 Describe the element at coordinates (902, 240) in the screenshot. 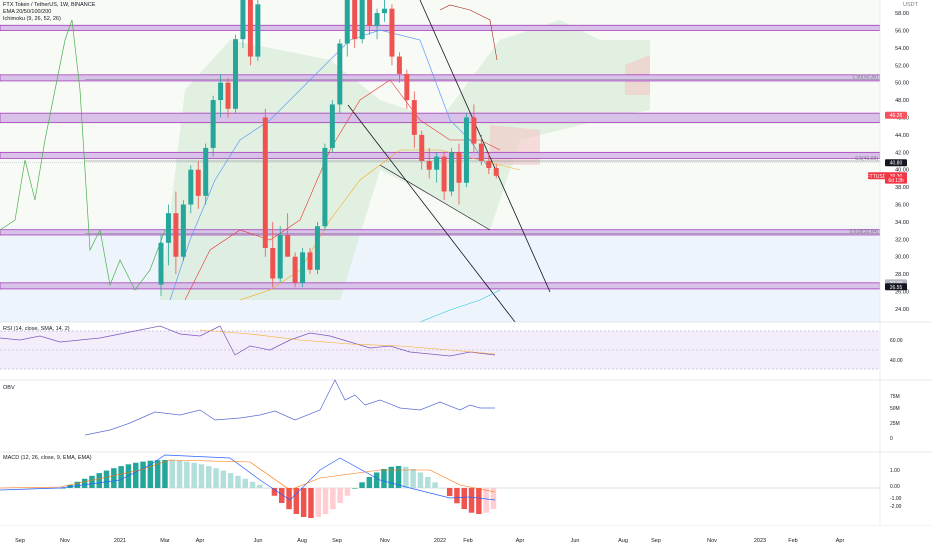

I see `price-tick: 32.00` at that location.